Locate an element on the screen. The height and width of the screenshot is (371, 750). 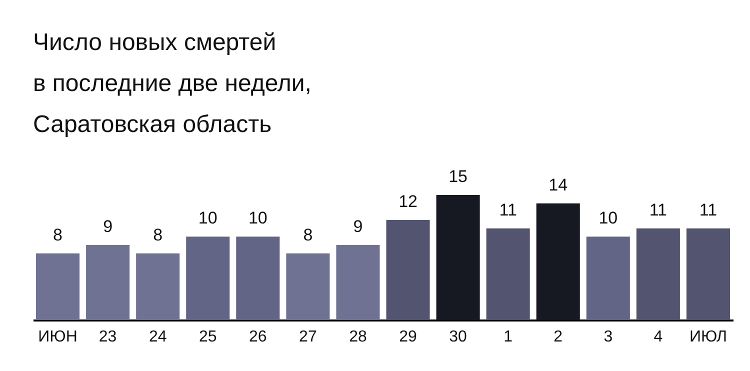
data-label: 14 is located at coordinates (558, 184).